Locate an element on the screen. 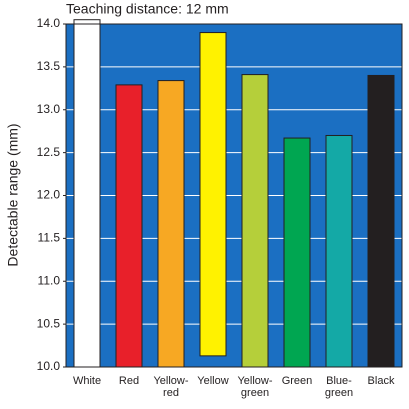 This screenshot has height=409, width=409. x-tick-label: Black is located at coordinates (381, 381).